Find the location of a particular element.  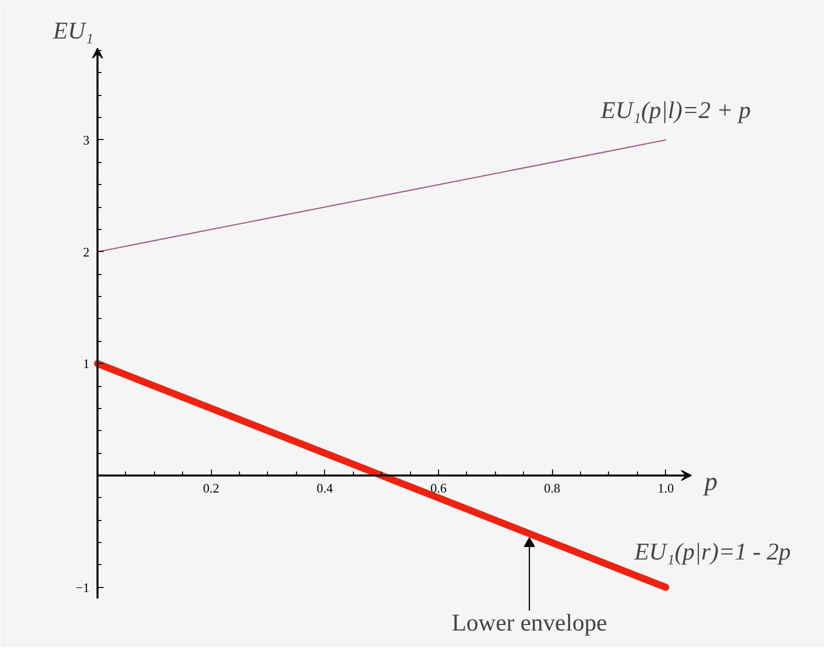

x-tick-label: 0.2 is located at coordinates (211, 488).